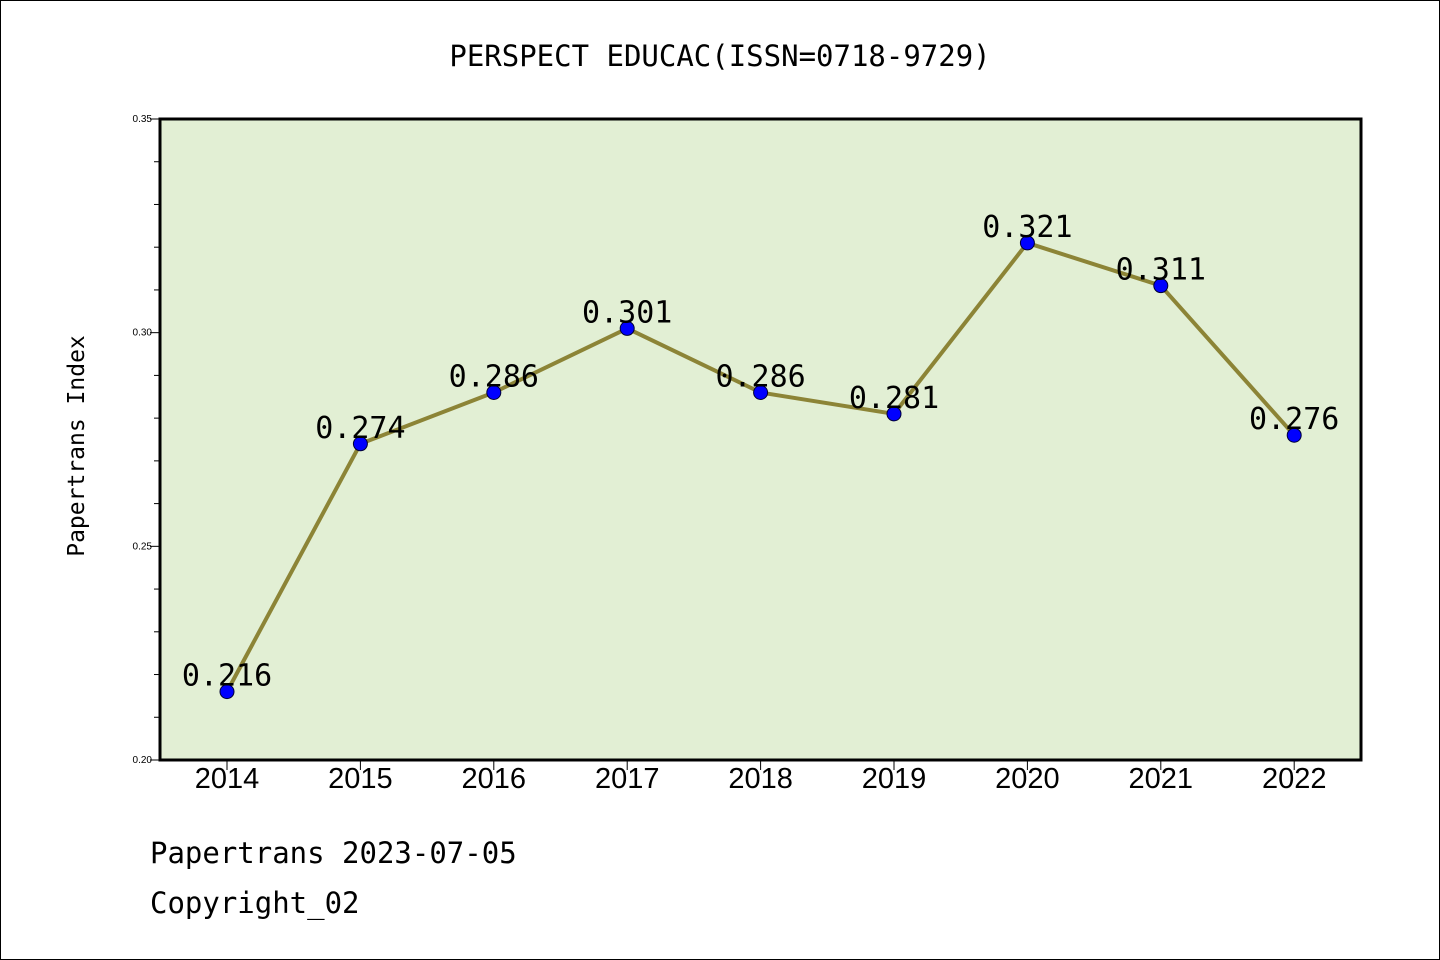 The width and height of the screenshot is (1440, 960). What do you see at coordinates (360, 428) in the screenshot?
I see `data-label: 0.274` at bounding box center [360, 428].